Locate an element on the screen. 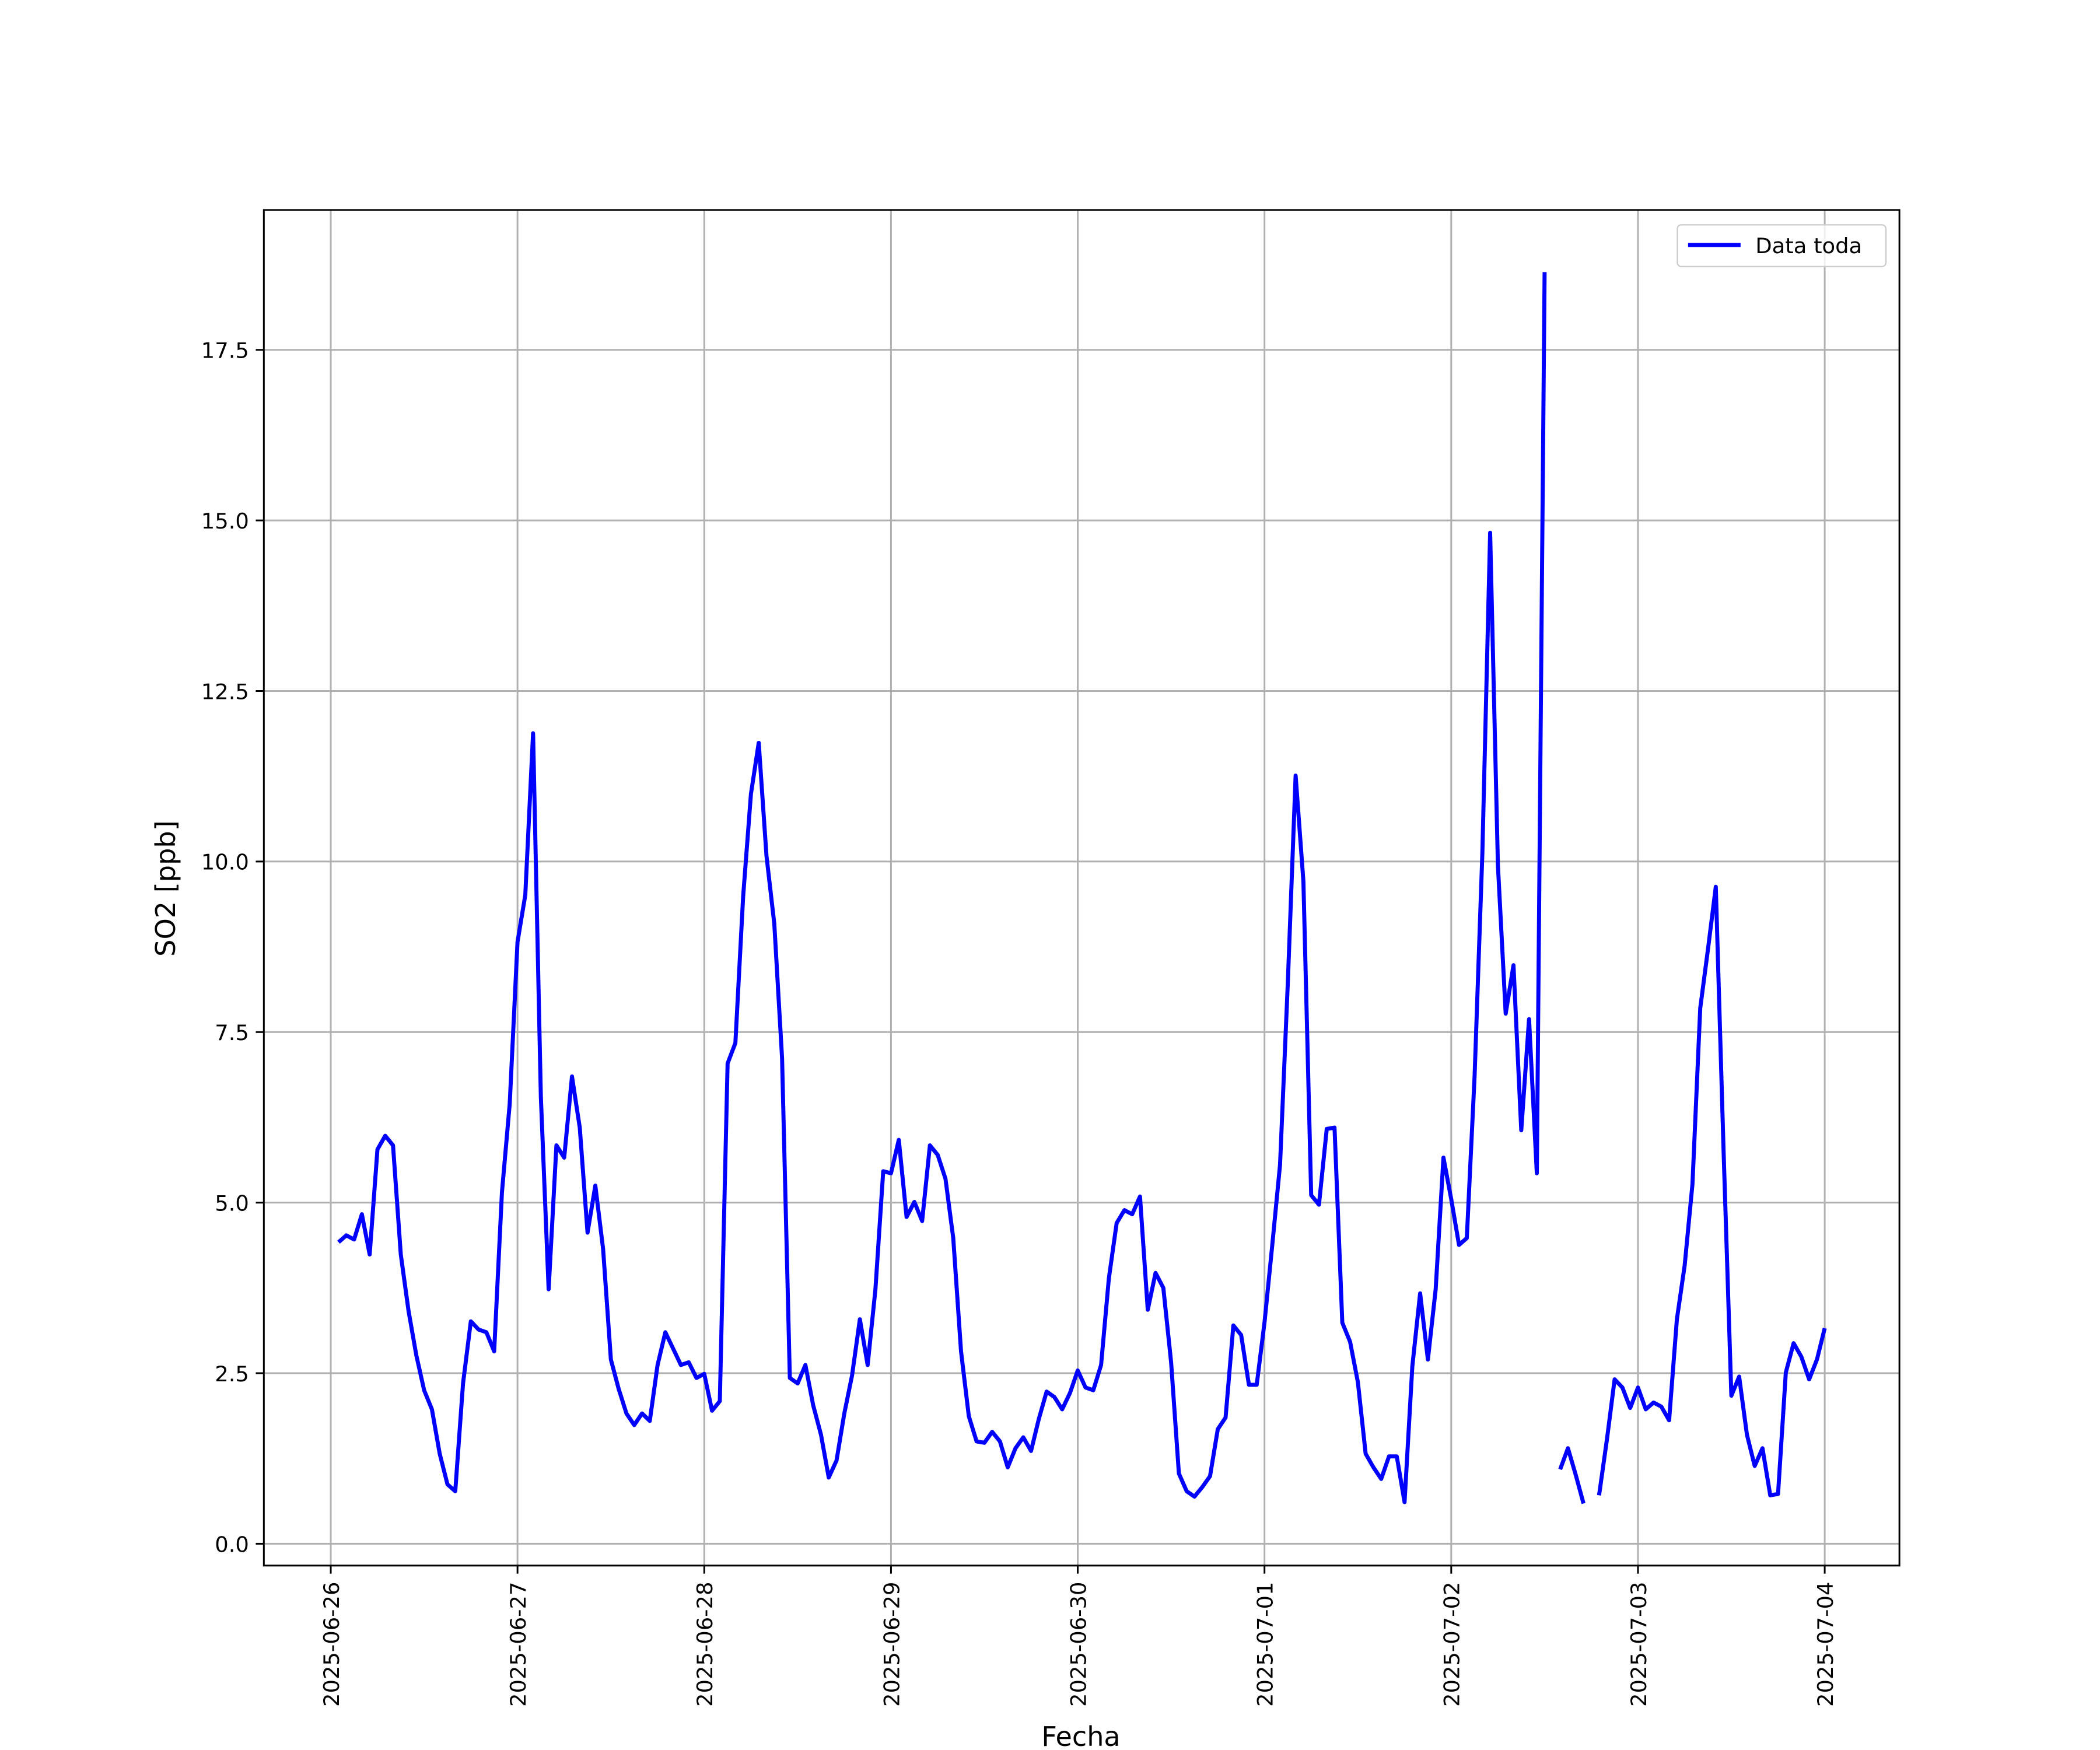 The width and height of the screenshot is (2100, 1750). y-tick-label: 7.5 is located at coordinates (232, 1032).